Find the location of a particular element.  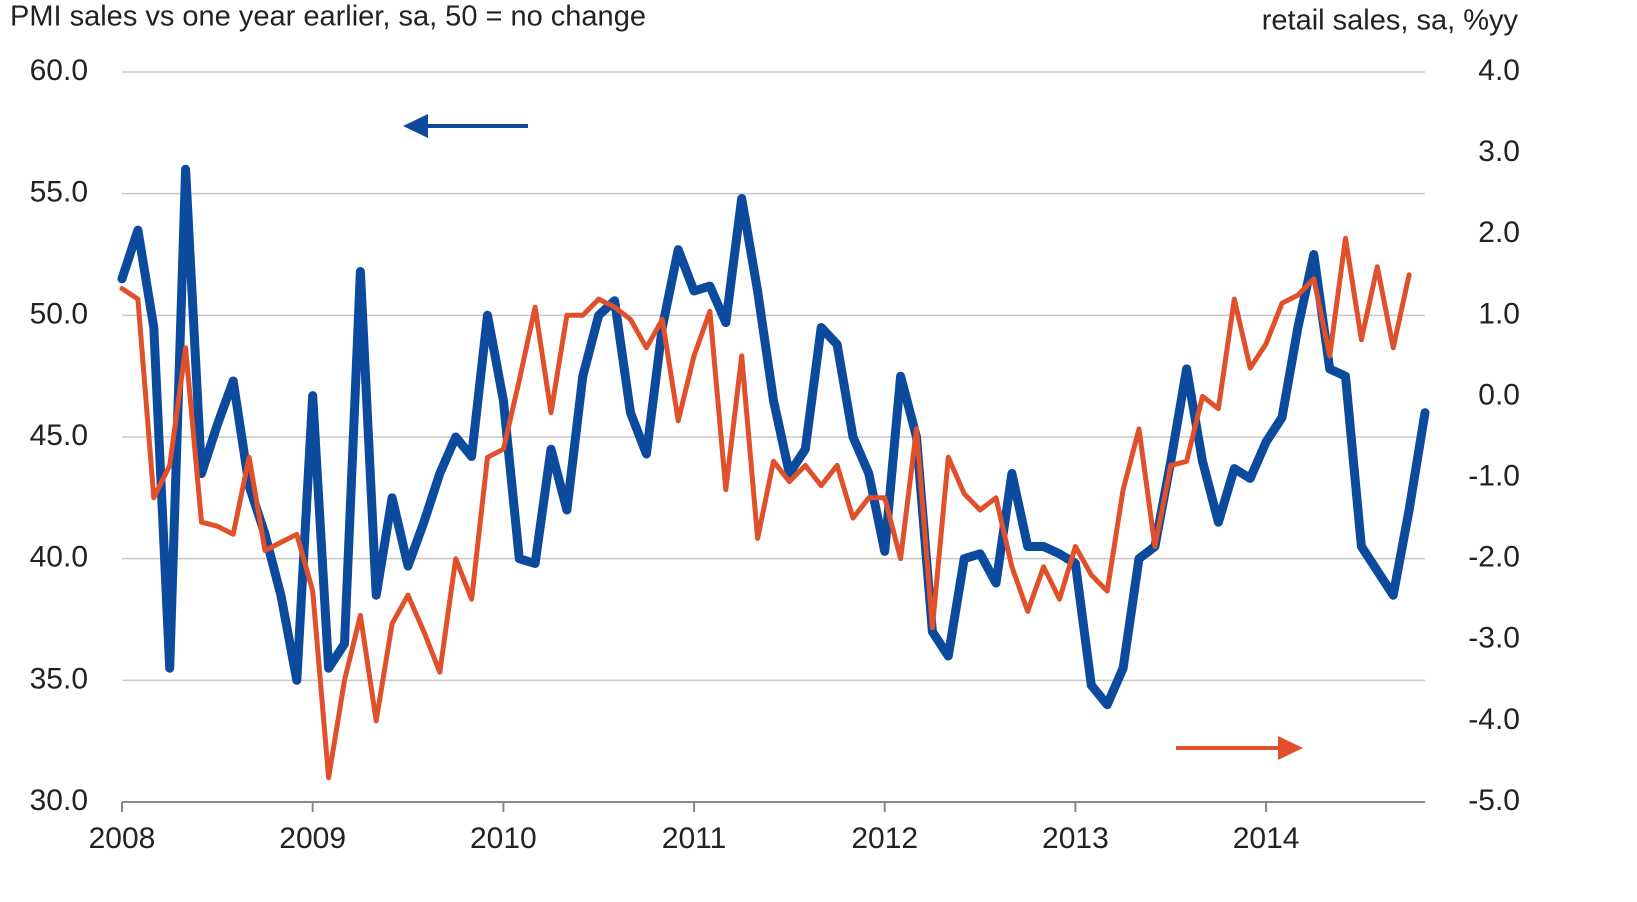

y2-tick-label: -2.0 is located at coordinates (1494, 557).